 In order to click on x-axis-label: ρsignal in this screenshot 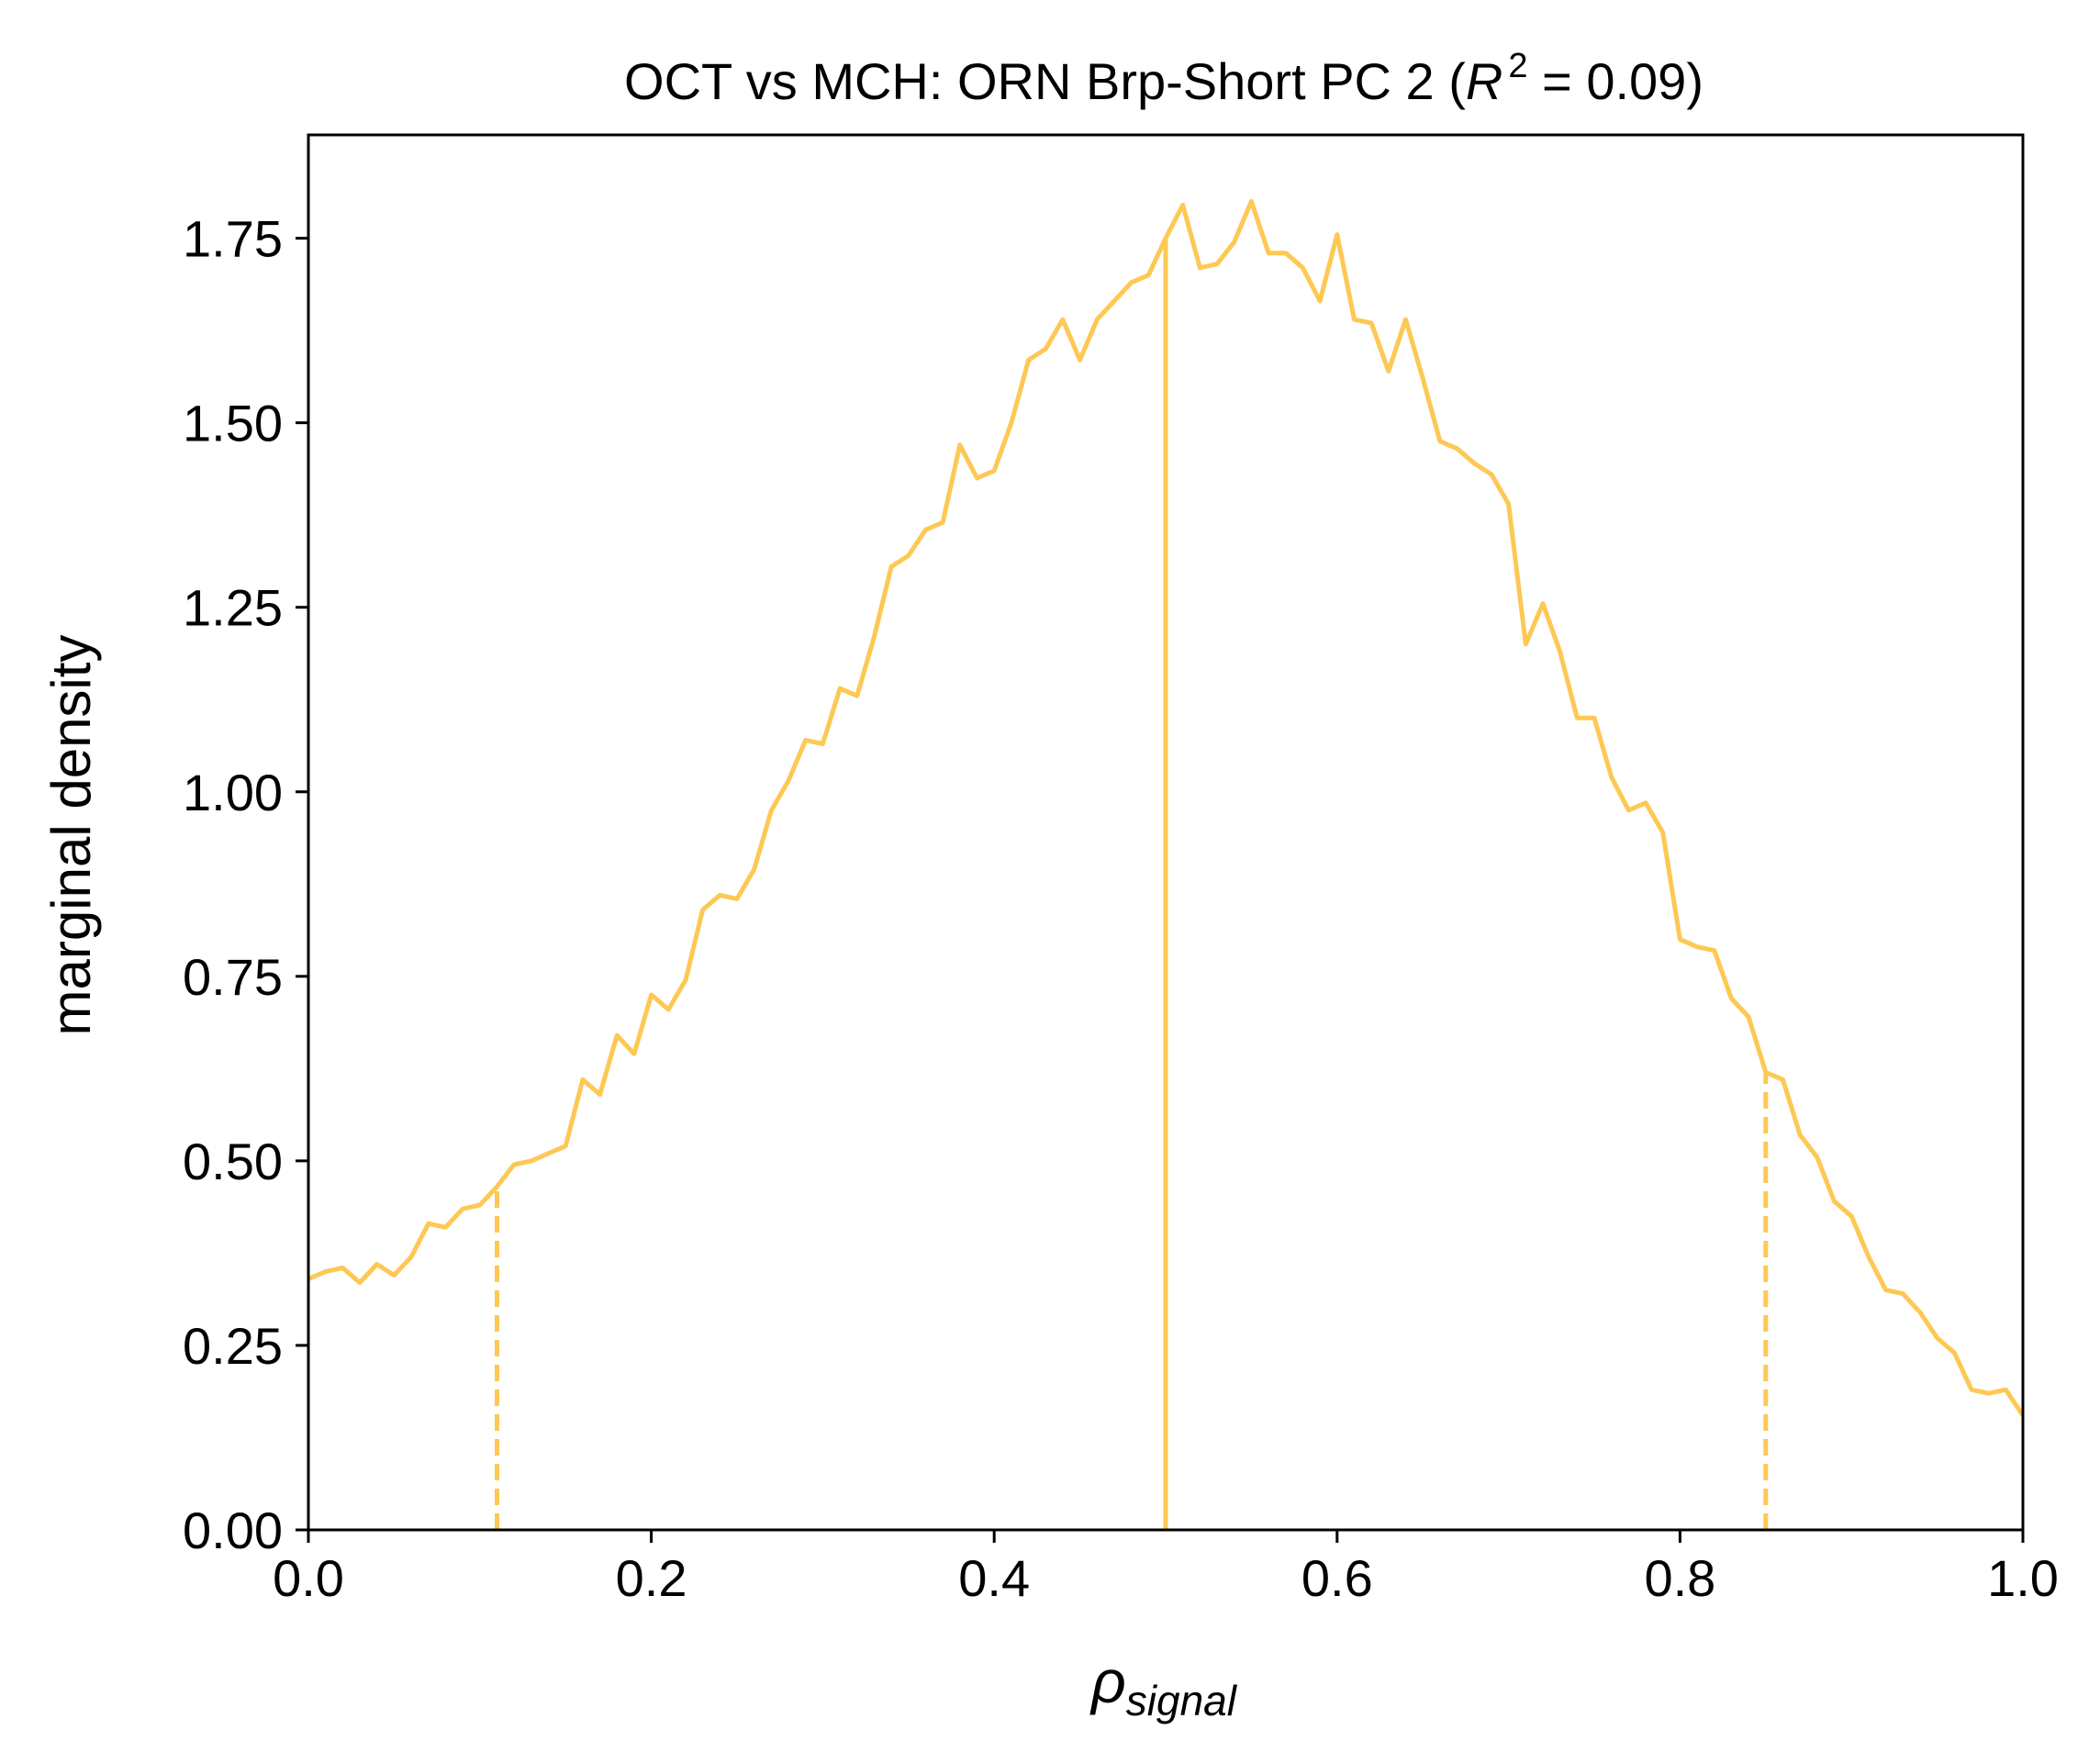, I will do `click(1163, 1686)`.